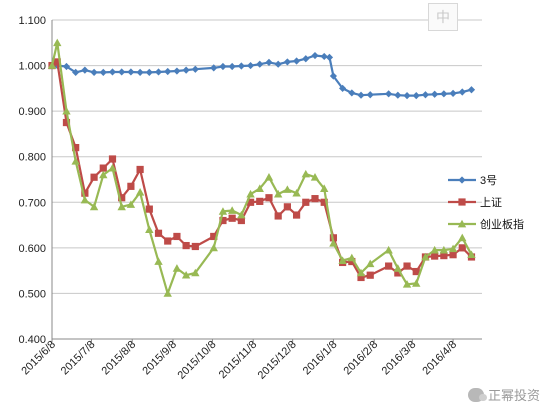  I want to click on ime-badge: 中, so click(443, 17).